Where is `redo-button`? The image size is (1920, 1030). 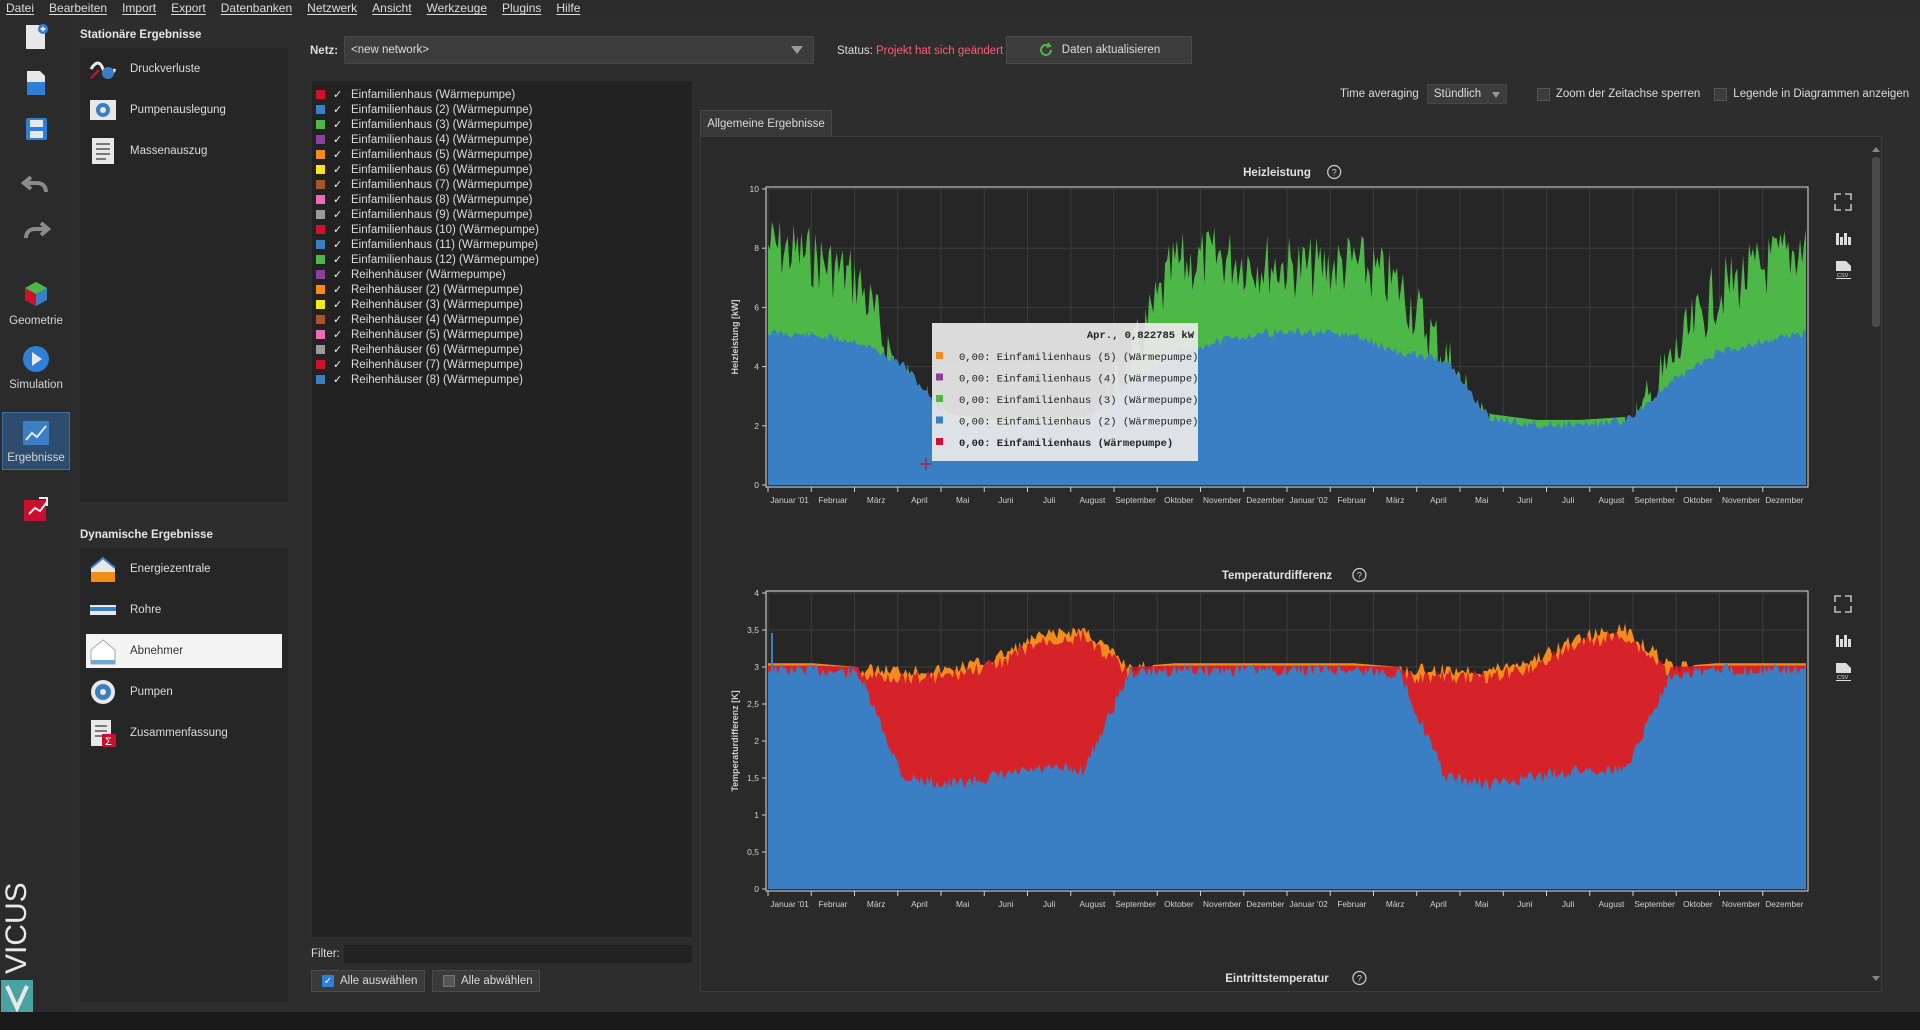 redo-button is located at coordinates (36, 231).